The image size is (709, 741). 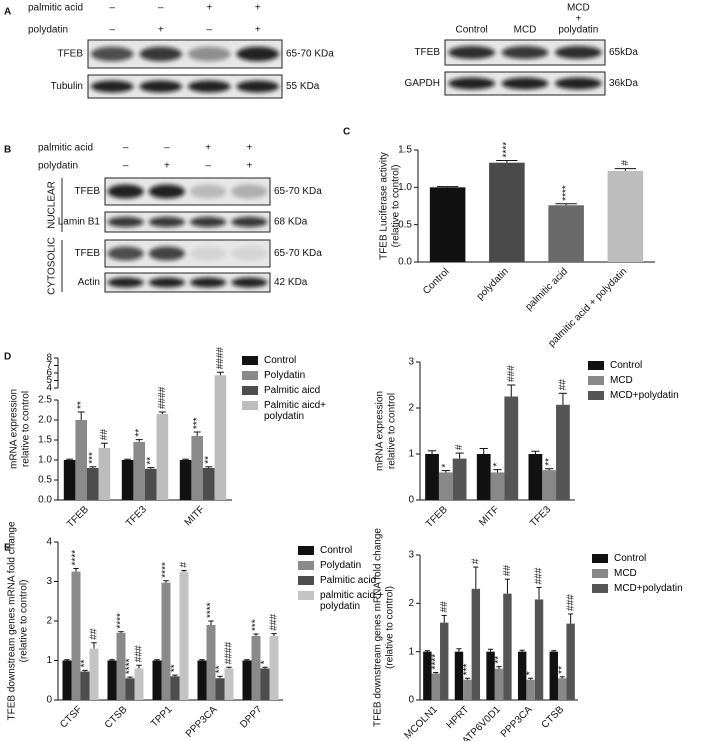 I want to click on panel-label: B, so click(x=7, y=150).